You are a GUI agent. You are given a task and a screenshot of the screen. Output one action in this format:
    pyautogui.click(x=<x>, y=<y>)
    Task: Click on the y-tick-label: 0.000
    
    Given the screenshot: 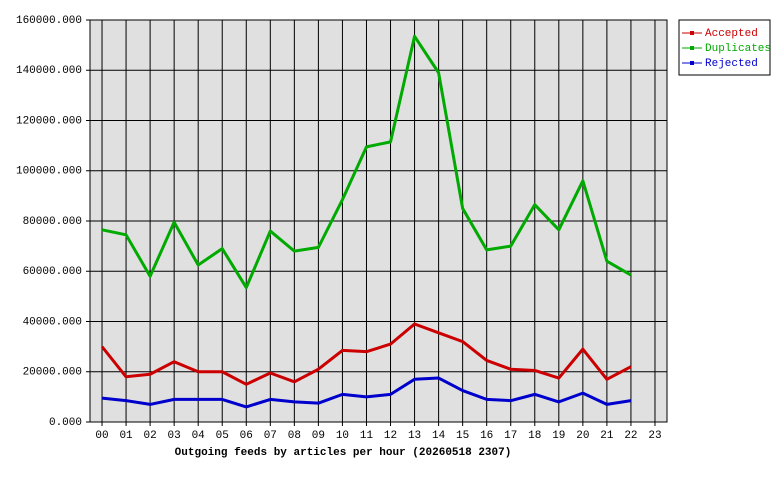 What is the action you would take?
    pyautogui.click(x=65, y=423)
    